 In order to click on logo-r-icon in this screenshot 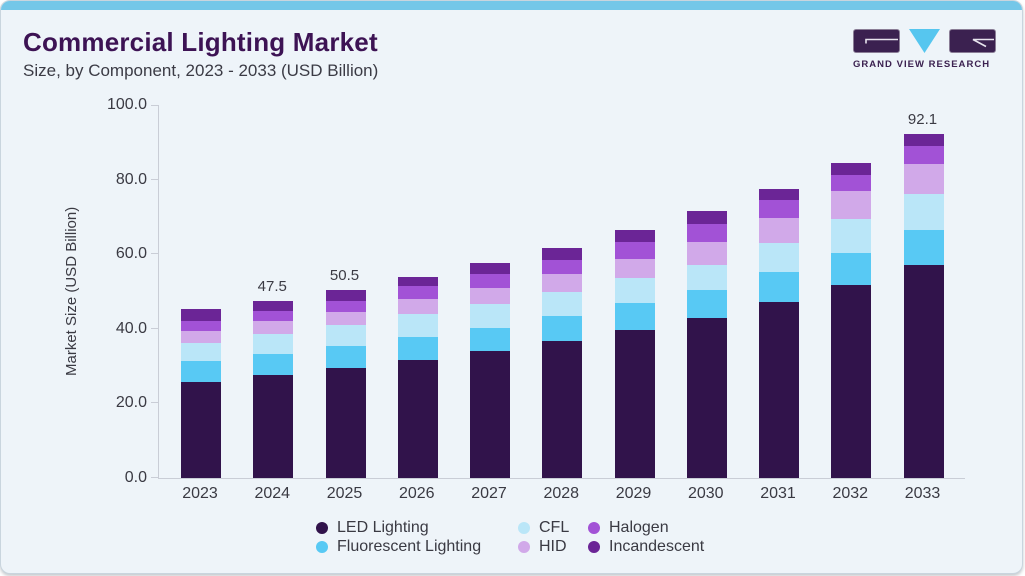, I will do `click(972, 41)`.